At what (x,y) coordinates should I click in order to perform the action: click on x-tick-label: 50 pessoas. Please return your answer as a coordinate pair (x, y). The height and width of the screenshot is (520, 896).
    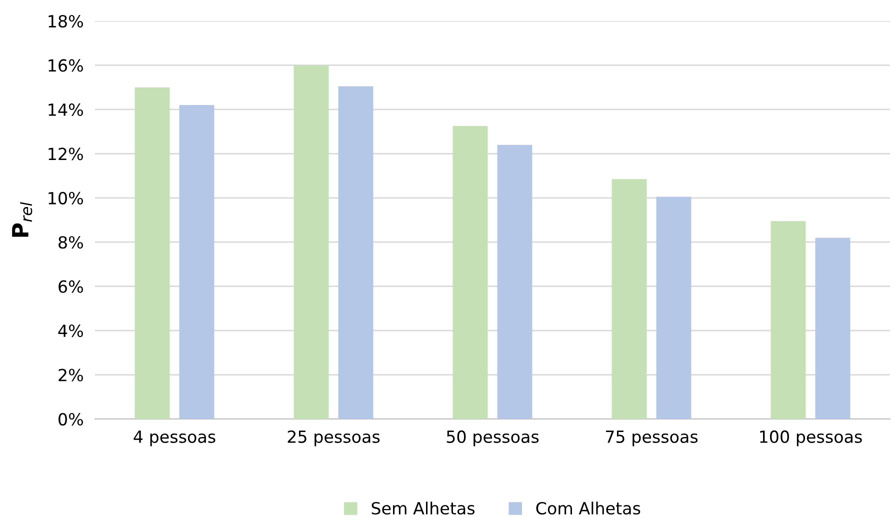
    Looking at the image, I should click on (492, 438).